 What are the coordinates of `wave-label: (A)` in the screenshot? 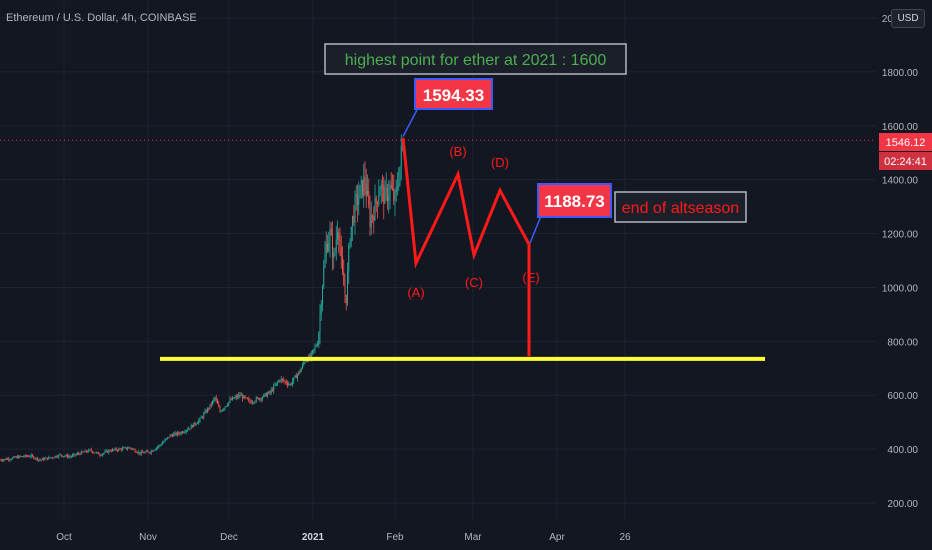 It's located at (415, 292).